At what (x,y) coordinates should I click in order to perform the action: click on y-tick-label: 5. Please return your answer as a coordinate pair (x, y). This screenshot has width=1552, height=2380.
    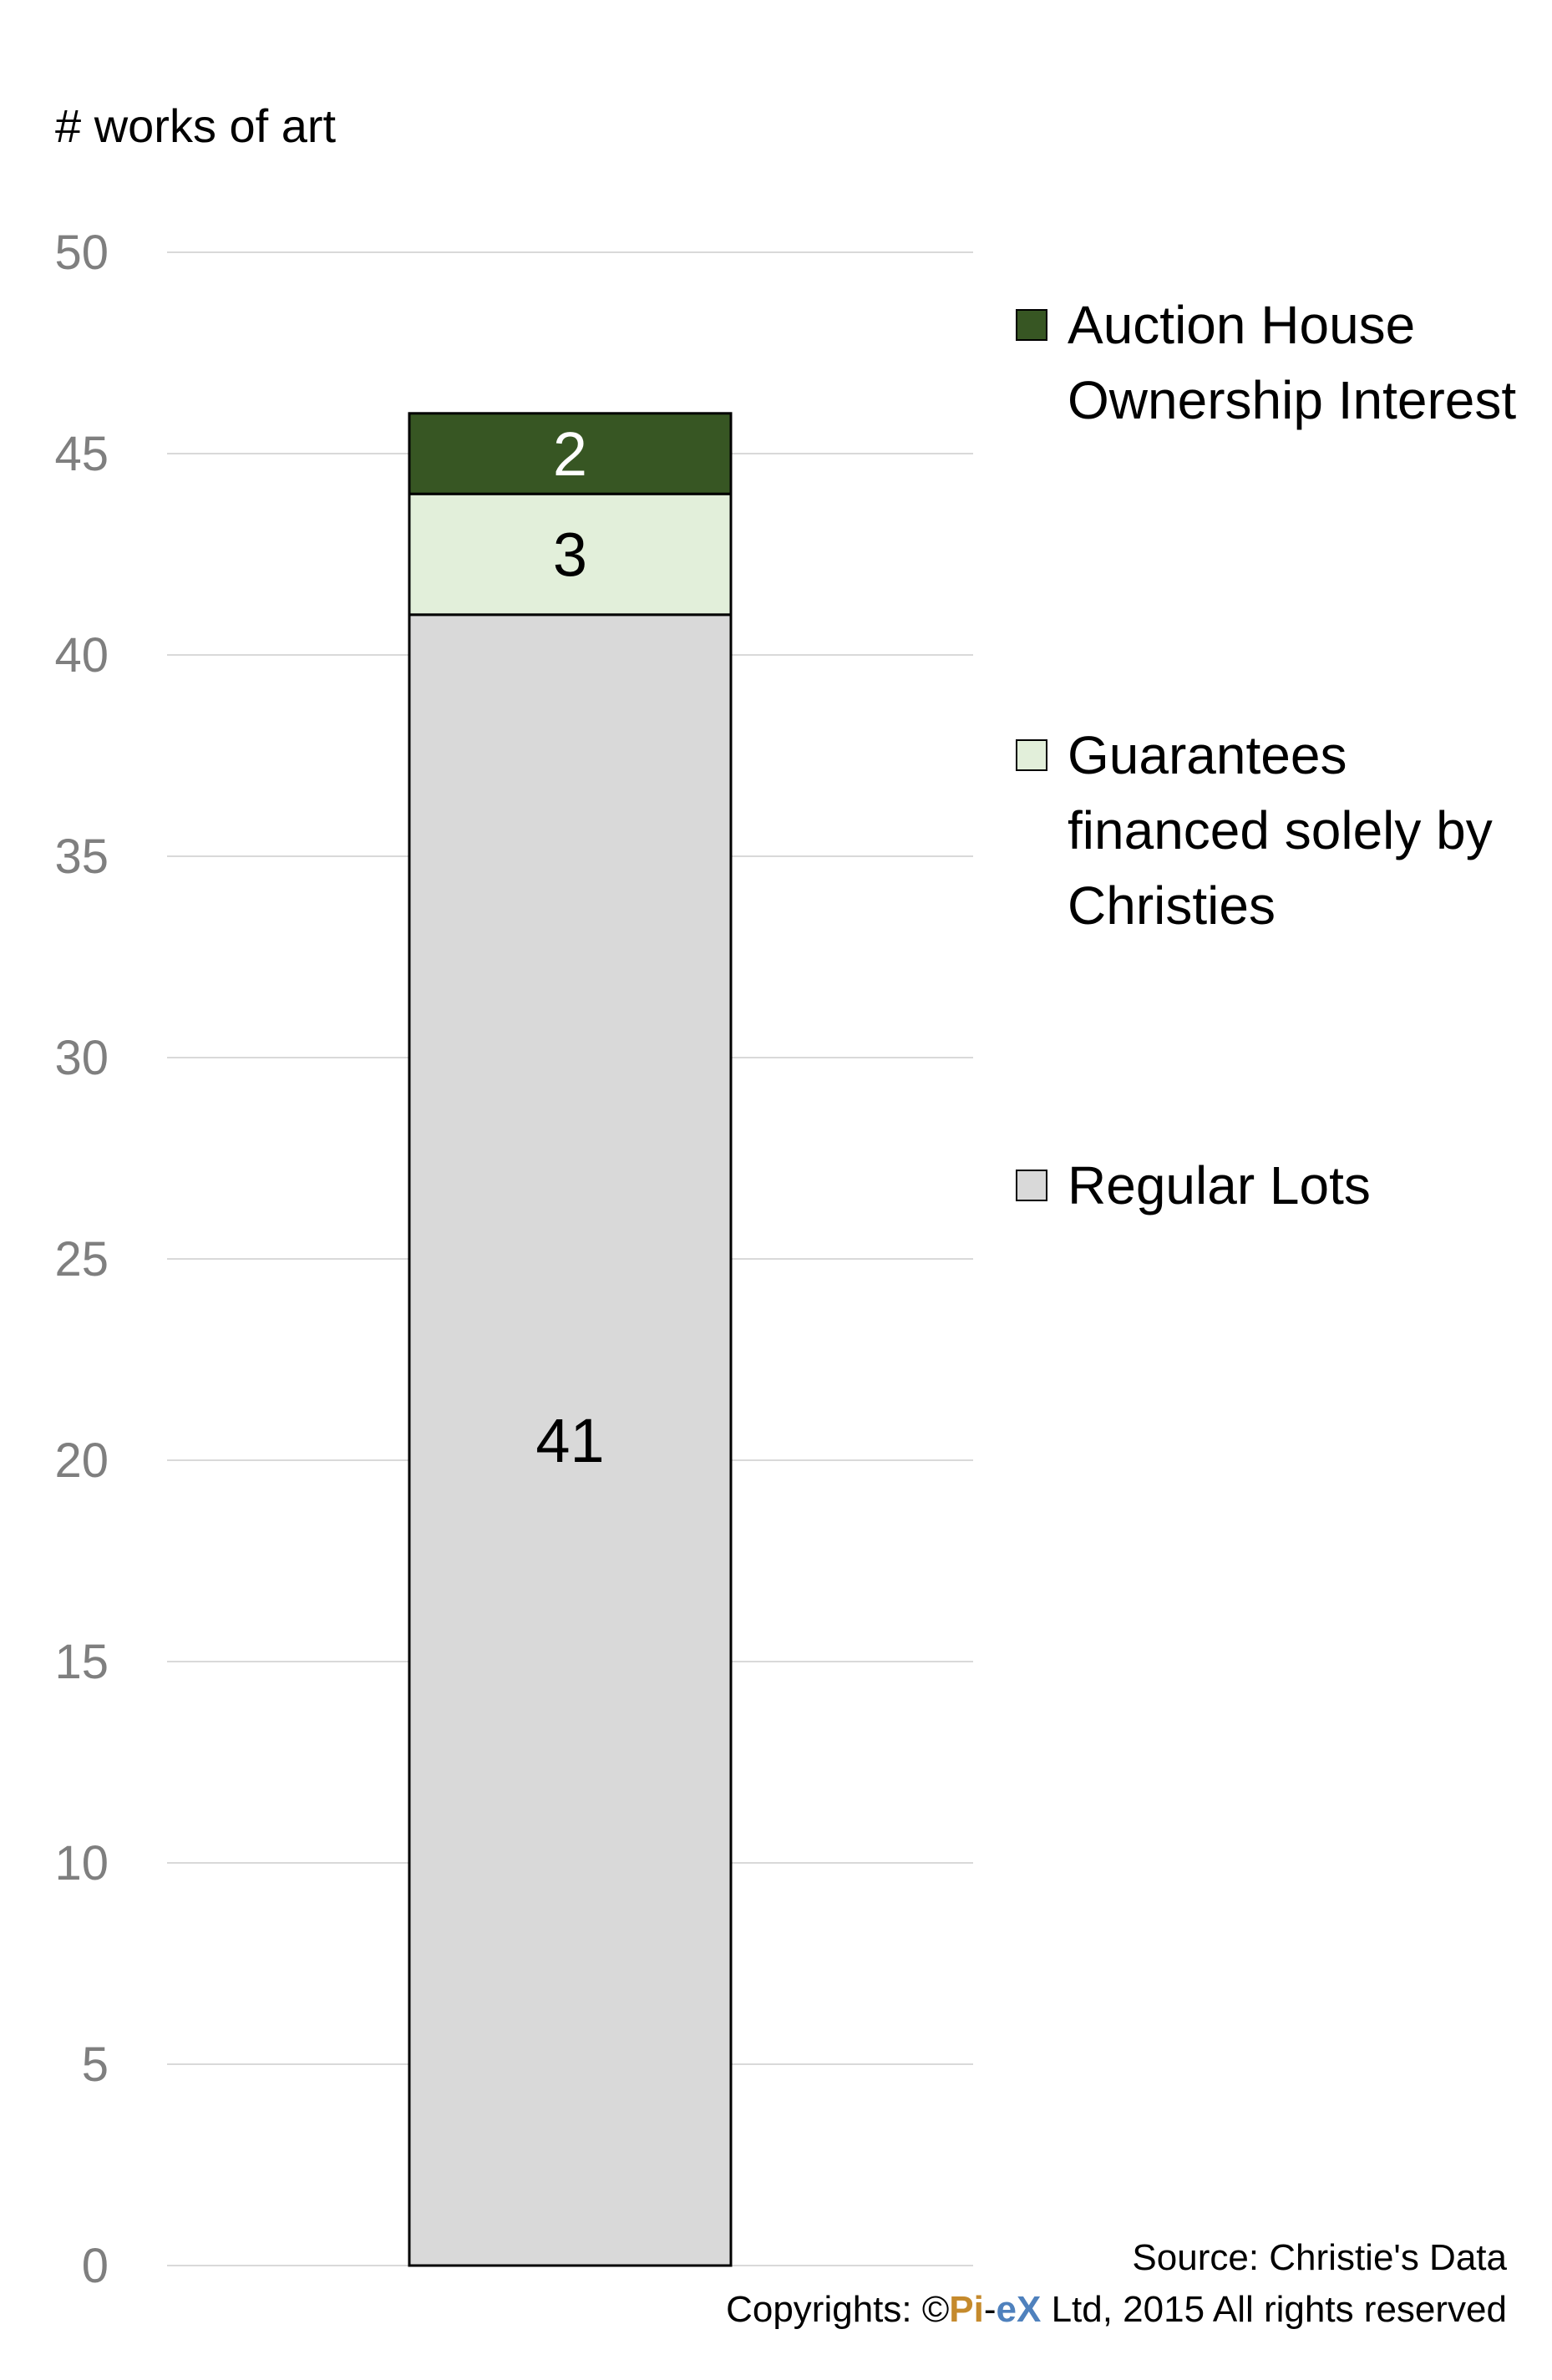
    Looking at the image, I should click on (95, 2064).